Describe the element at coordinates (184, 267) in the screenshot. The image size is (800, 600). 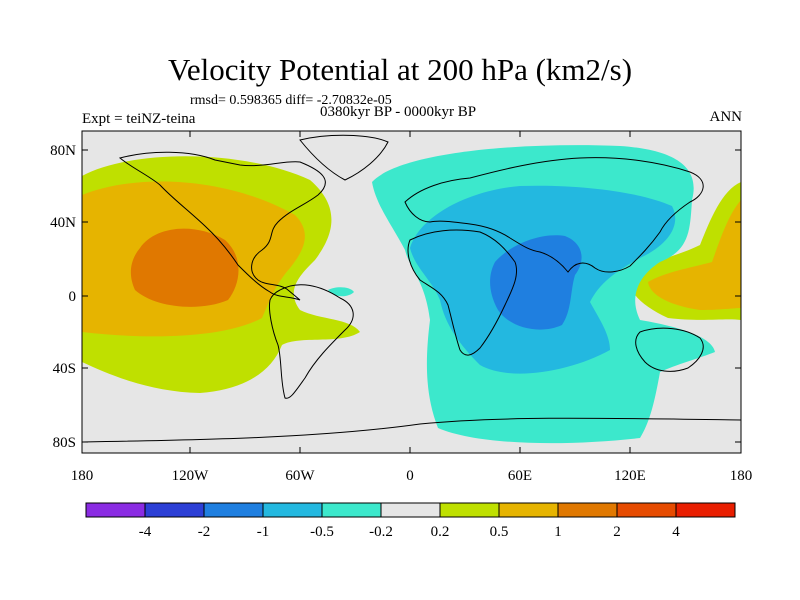
I see `positive-region-strong` at that location.